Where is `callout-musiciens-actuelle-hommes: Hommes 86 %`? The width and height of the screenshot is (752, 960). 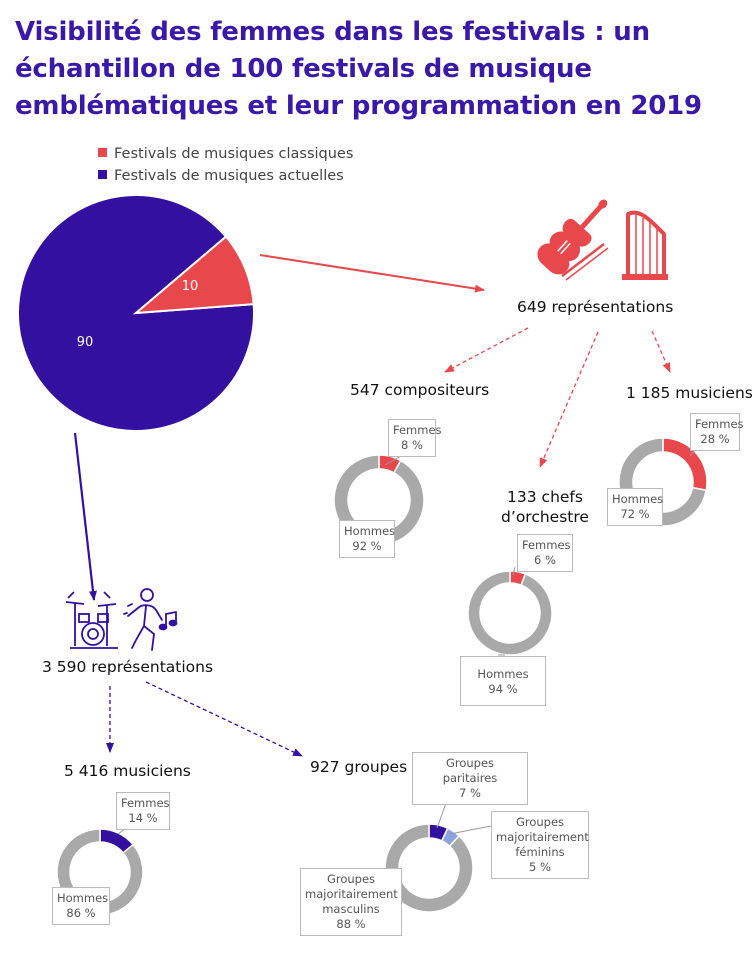 callout-musiciens-actuelle-hommes: Hommes 86 % is located at coordinates (81, 906).